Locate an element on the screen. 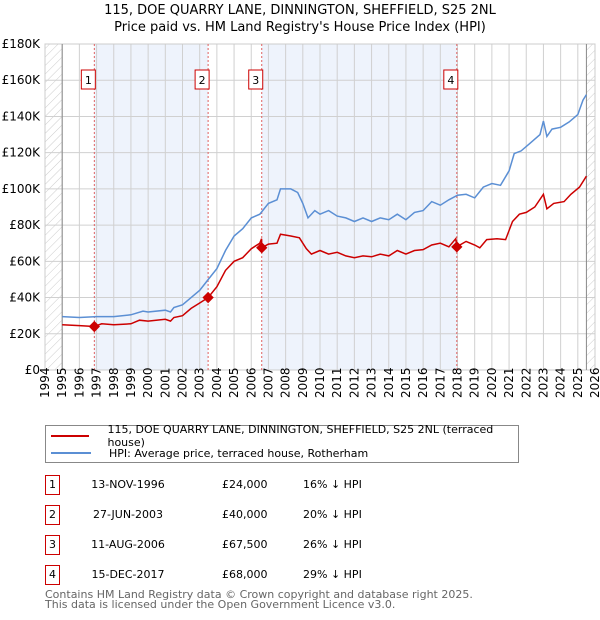 This screenshot has width=600, height=620. x-tick-label: 1996 is located at coordinates (79, 382).